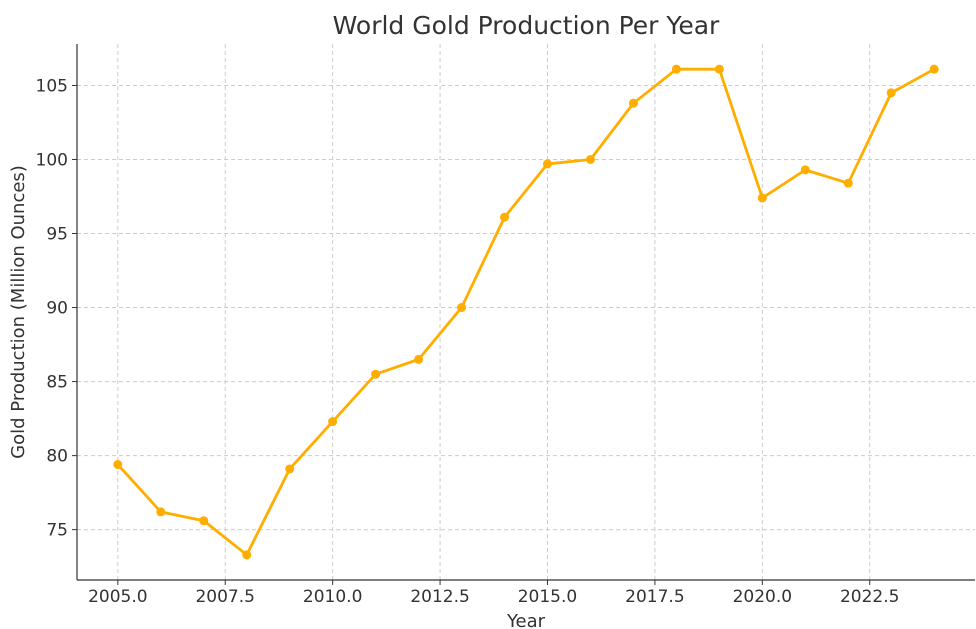 This screenshot has height=629, width=976. What do you see at coordinates (52, 86) in the screenshot?
I see `y-tick-label: 105` at bounding box center [52, 86].